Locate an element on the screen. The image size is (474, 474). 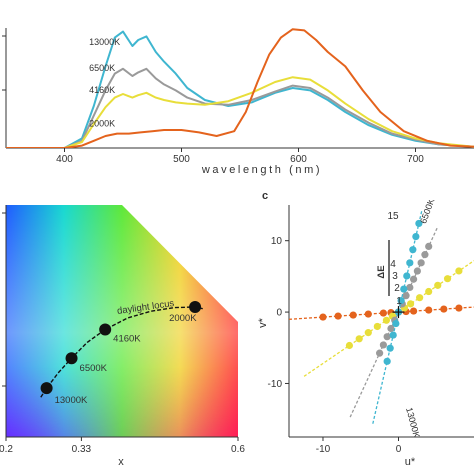
delta-e-step-label: 15 is located at coordinates (393, 216).